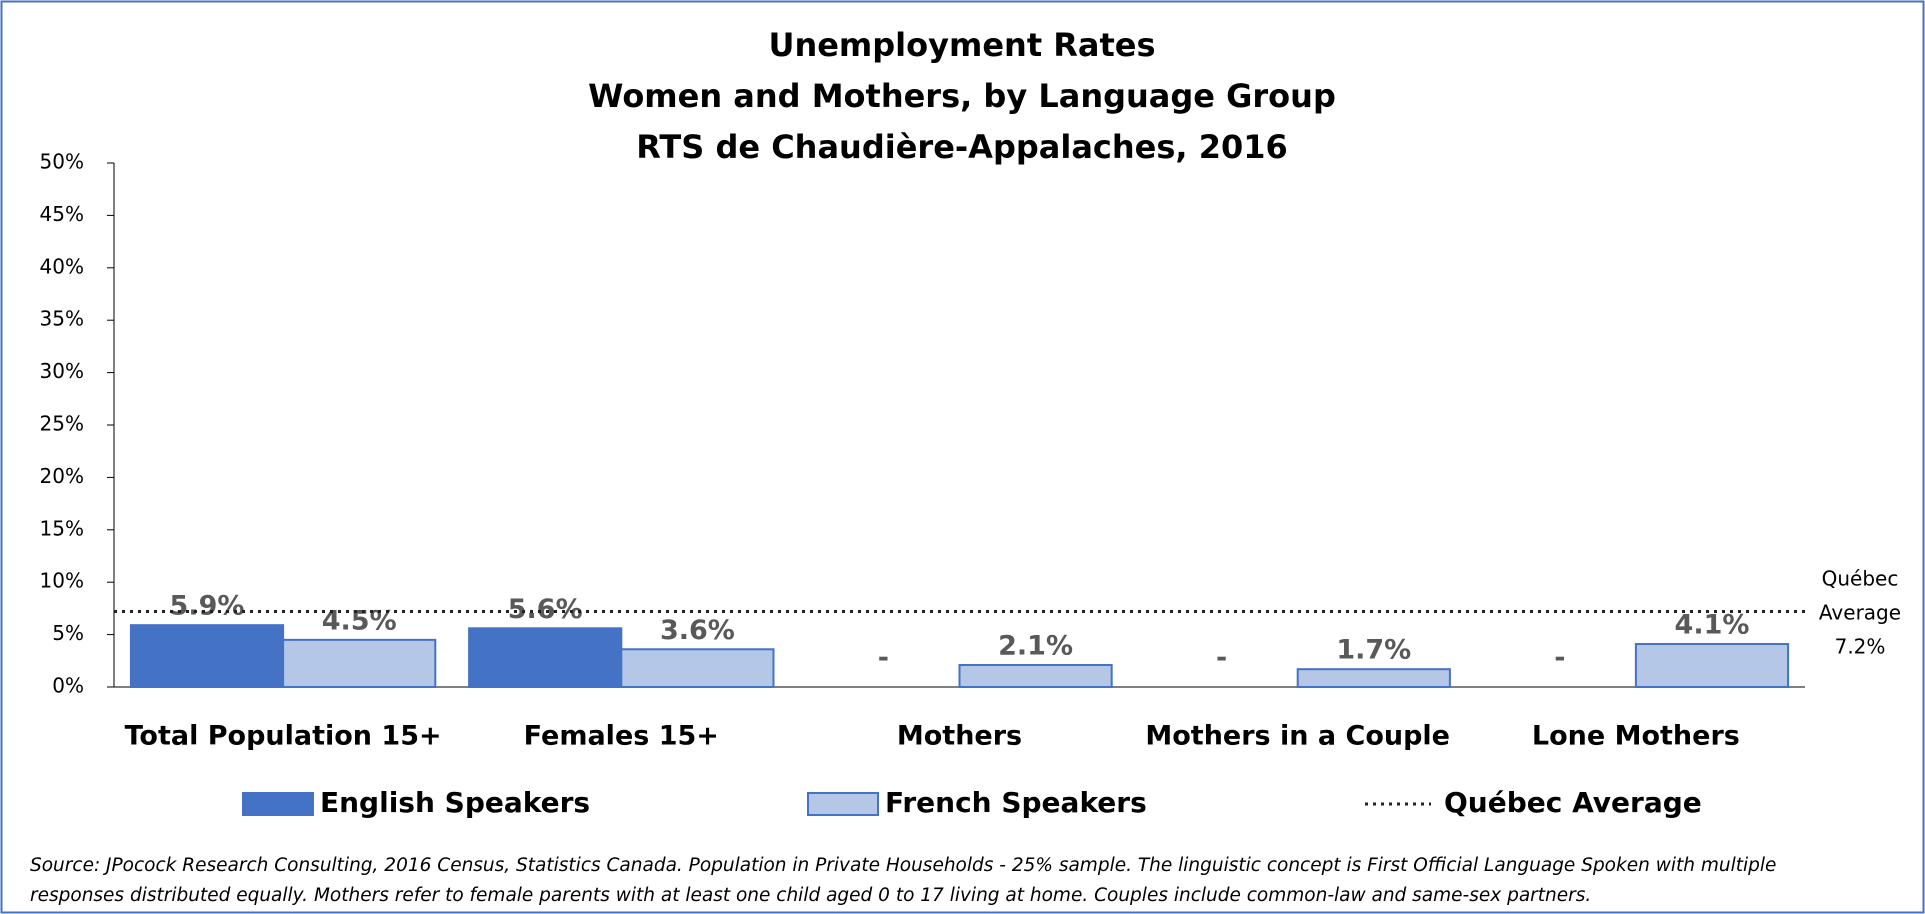 Image resolution: width=1925 pixels, height=914 pixels. I want to click on x-tick-label: Mothers in a Couple, so click(1297, 736).